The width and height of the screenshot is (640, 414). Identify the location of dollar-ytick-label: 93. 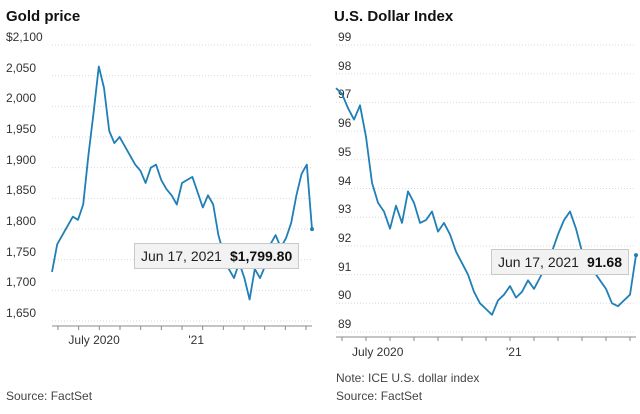
(345, 209).